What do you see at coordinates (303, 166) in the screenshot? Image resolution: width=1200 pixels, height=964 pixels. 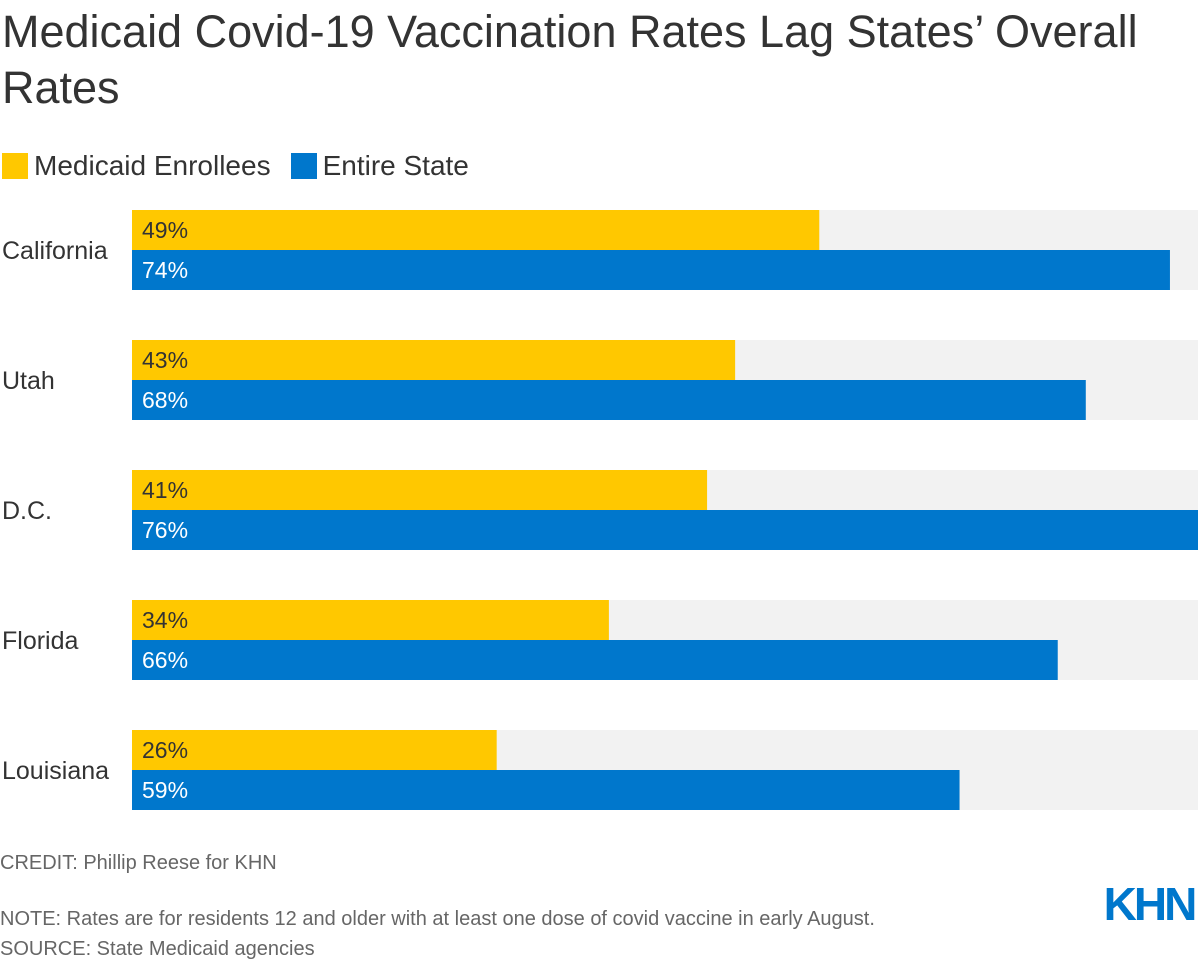 I see `legend-swatch-state` at bounding box center [303, 166].